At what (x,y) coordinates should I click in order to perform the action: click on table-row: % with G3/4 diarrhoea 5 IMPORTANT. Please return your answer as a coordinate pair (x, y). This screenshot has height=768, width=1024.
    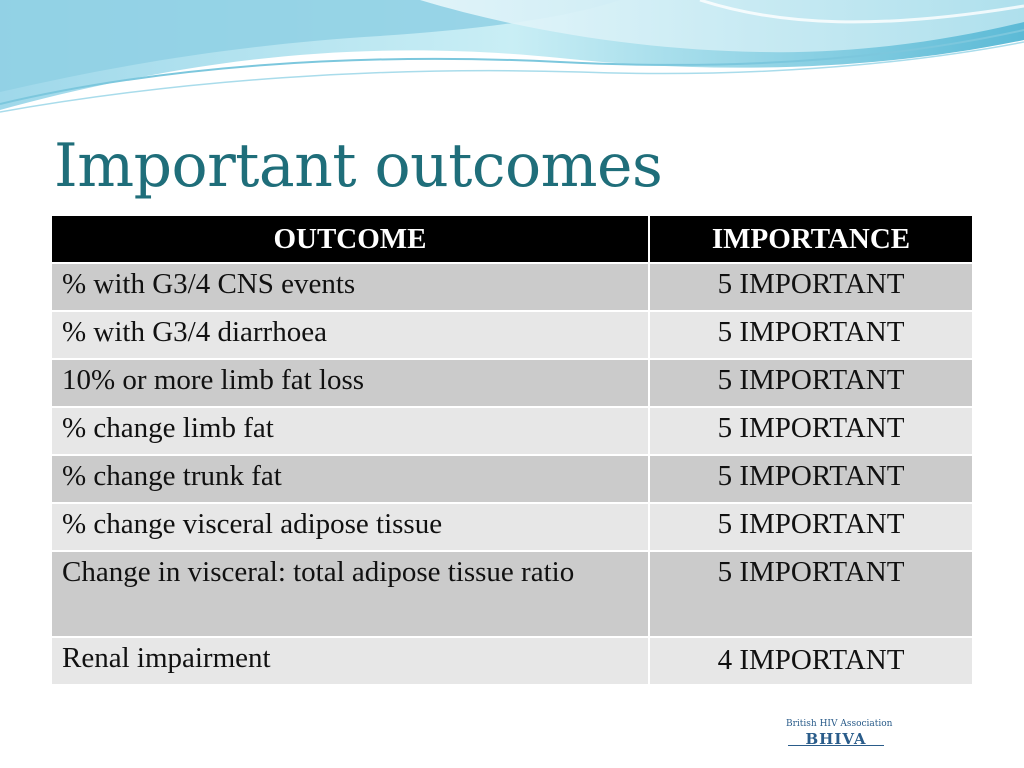
    Looking at the image, I should click on (512, 335).